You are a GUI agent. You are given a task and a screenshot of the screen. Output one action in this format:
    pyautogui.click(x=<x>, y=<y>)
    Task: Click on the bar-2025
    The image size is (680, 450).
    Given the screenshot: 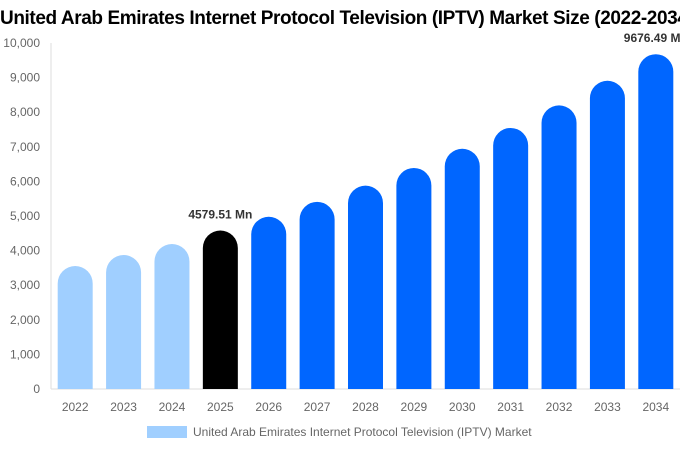 What is the action you would take?
    pyautogui.click(x=220, y=309)
    